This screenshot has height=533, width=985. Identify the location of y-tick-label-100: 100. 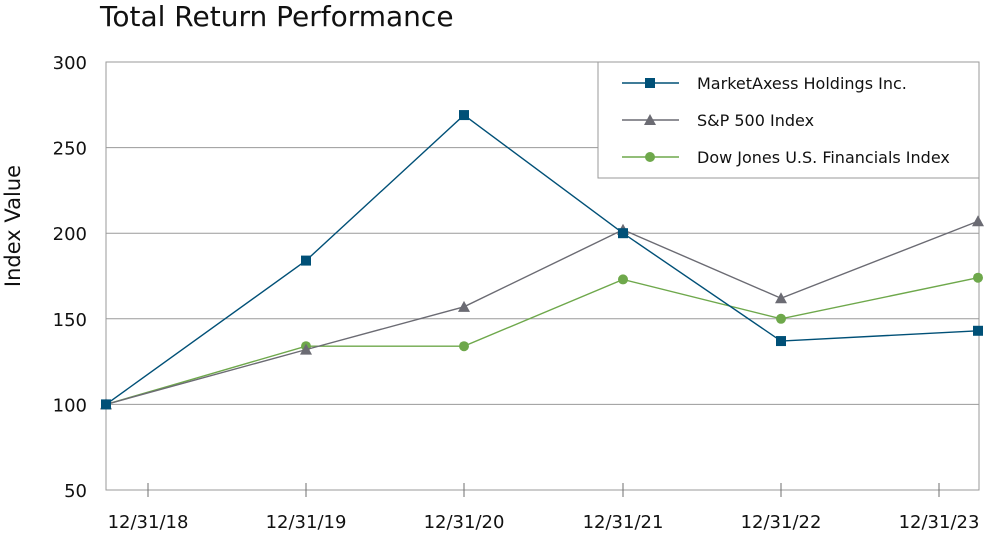
(70, 405).